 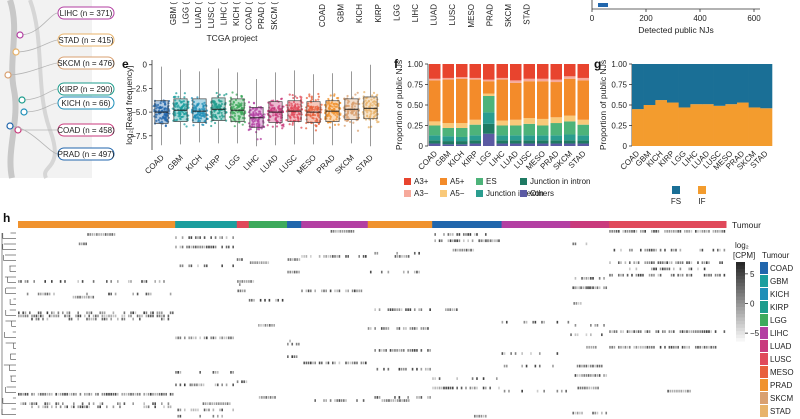 What do you see at coordinates (179, 100) in the screenshot?
I see `e-point-GBM` at bounding box center [179, 100].